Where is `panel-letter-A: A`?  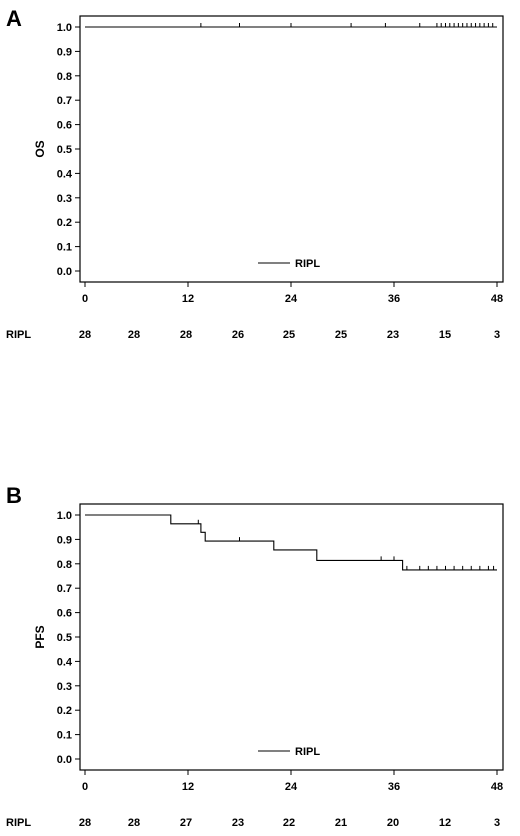
panel-letter-A: A is located at coordinates (14, 18).